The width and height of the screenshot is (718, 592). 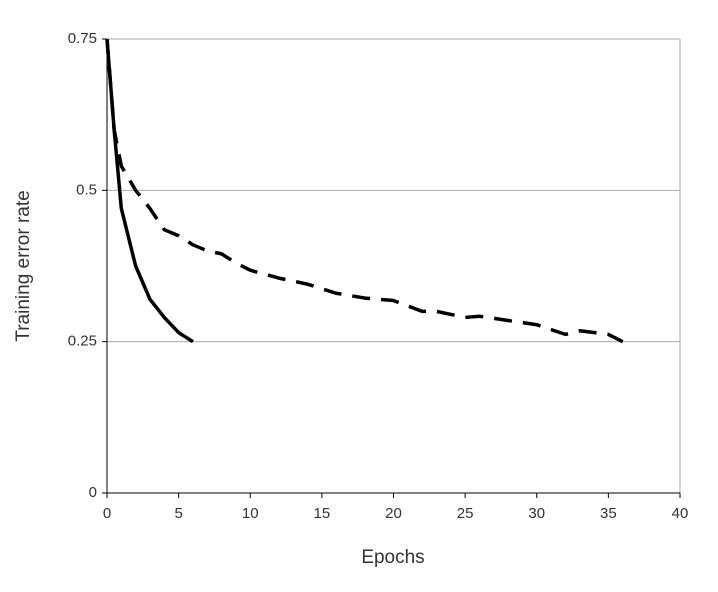 What do you see at coordinates (393, 513) in the screenshot?
I see `x-tick-label: 20` at bounding box center [393, 513].